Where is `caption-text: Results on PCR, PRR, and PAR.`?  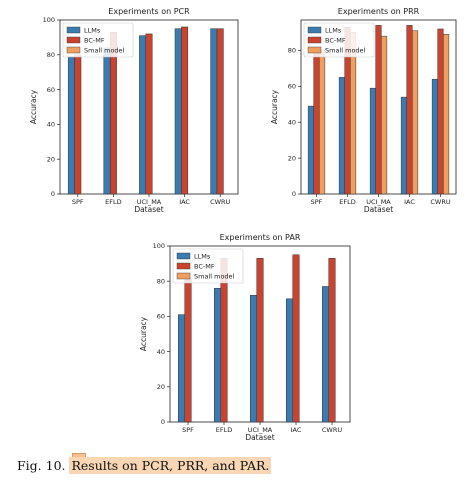
caption-text: Results on PCR, PRR, and PAR. is located at coordinates (170, 465).